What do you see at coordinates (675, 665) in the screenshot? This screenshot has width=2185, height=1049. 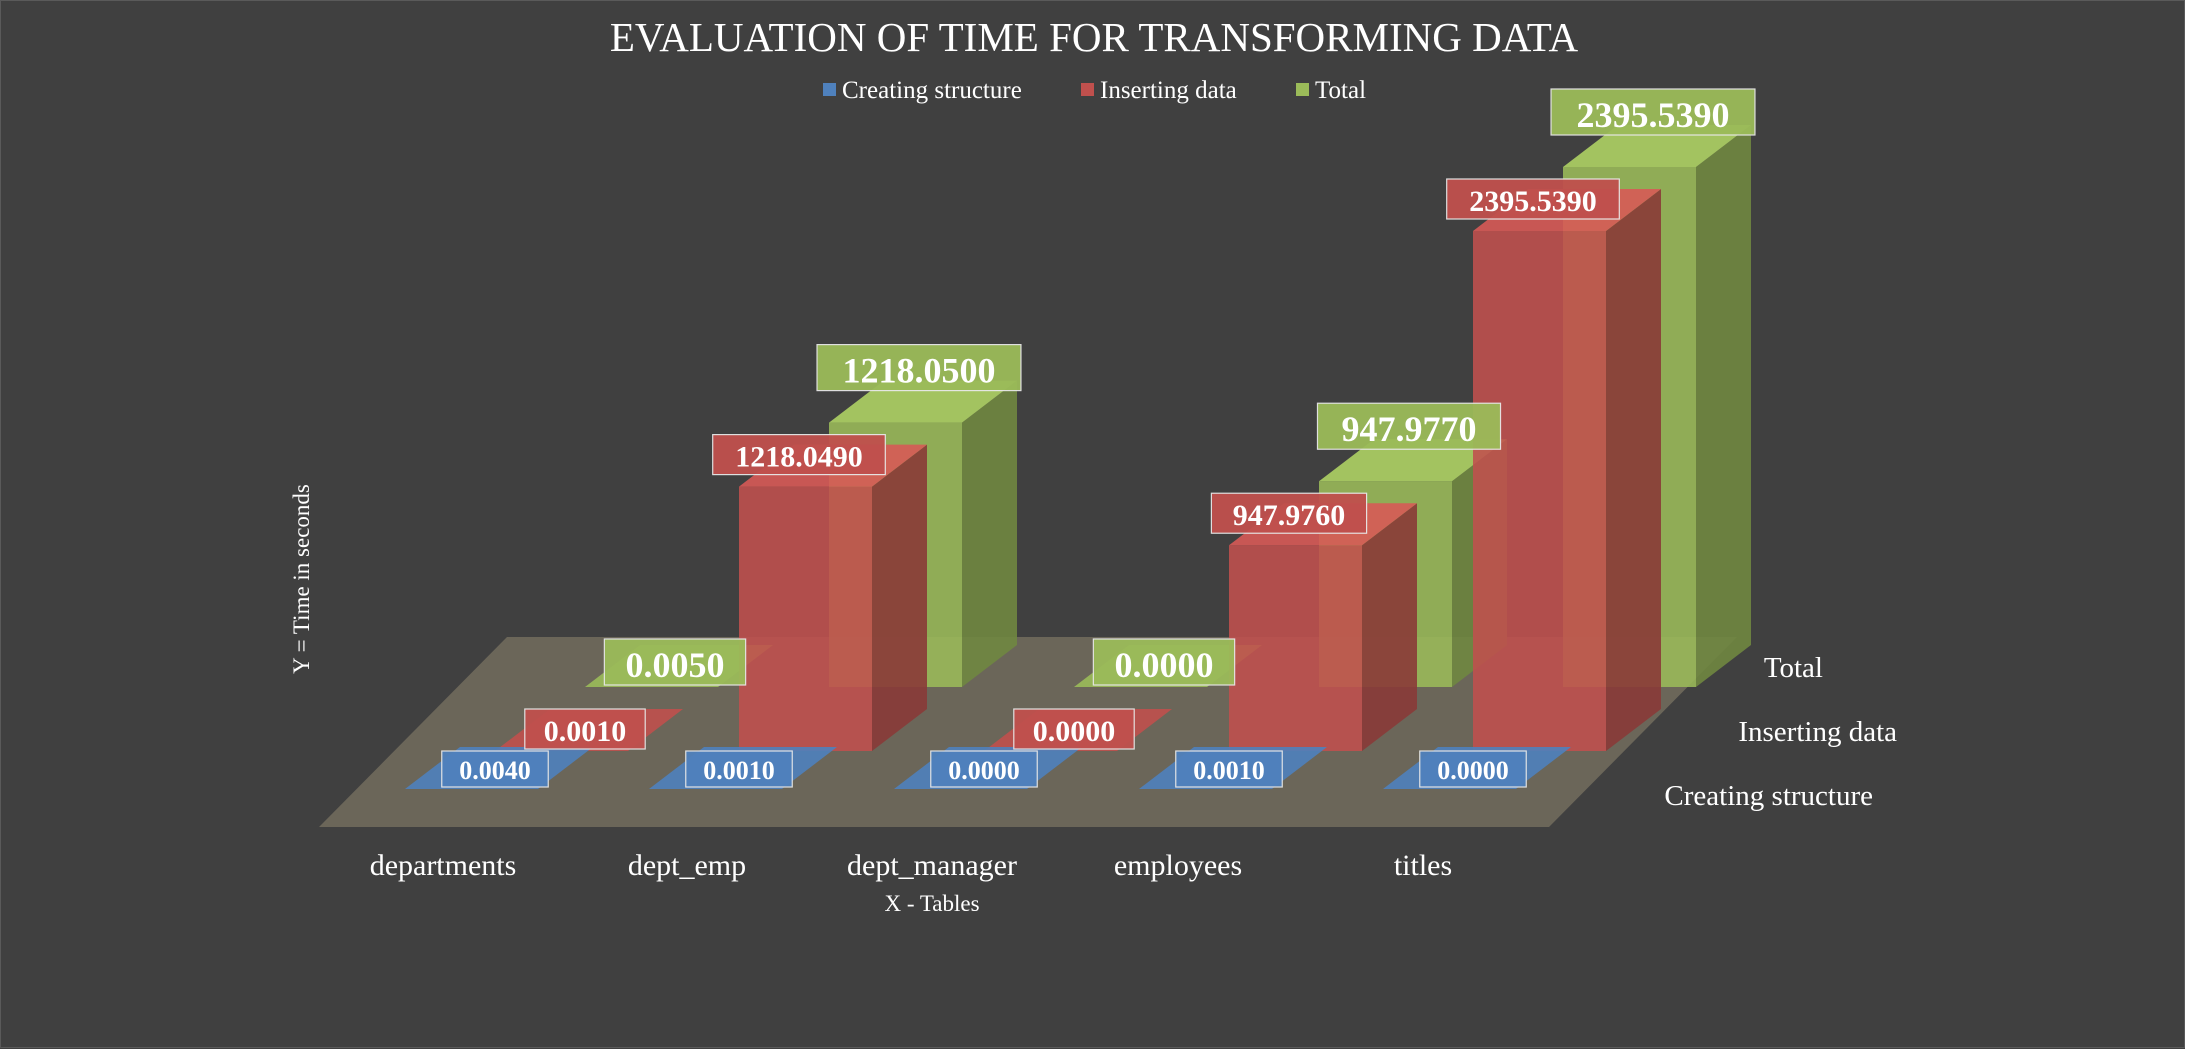 I see `data-label-value: 0.0050` at bounding box center [675, 665].